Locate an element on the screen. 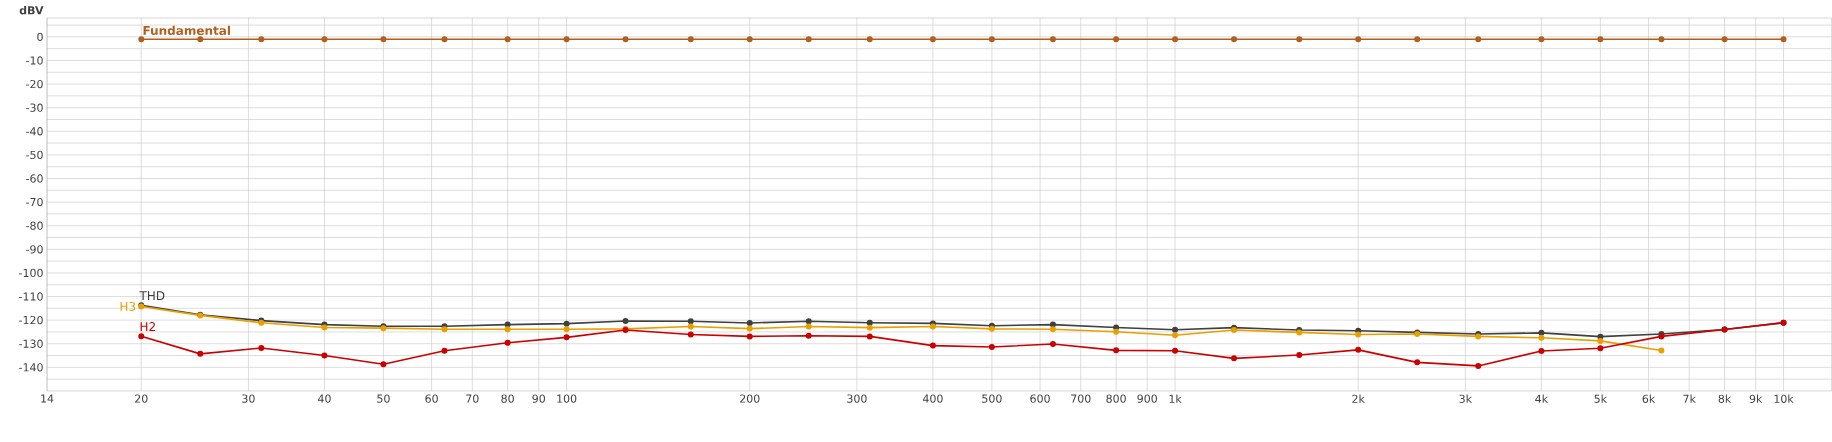 The image size is (1832, 442). x-tick-label: 1k is located at coordinates (1175, 398).